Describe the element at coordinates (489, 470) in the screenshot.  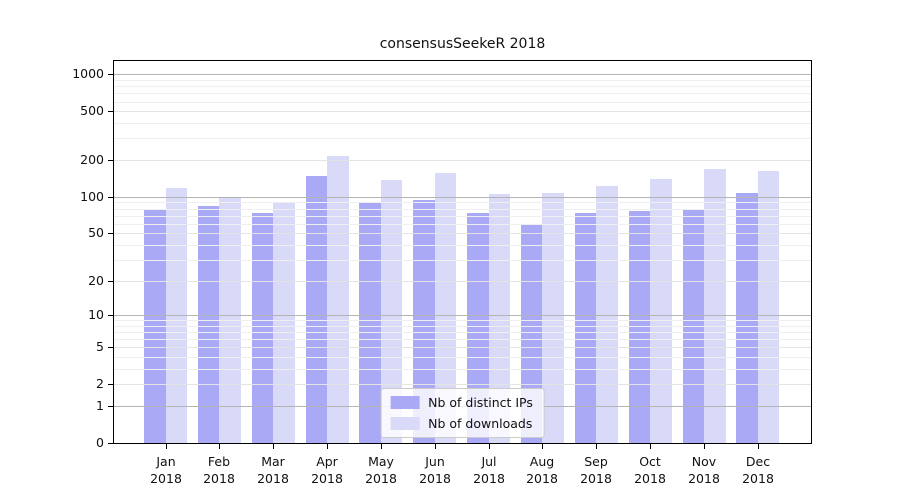
I see `x-tick-label-jul: Jul 2018` at that location.